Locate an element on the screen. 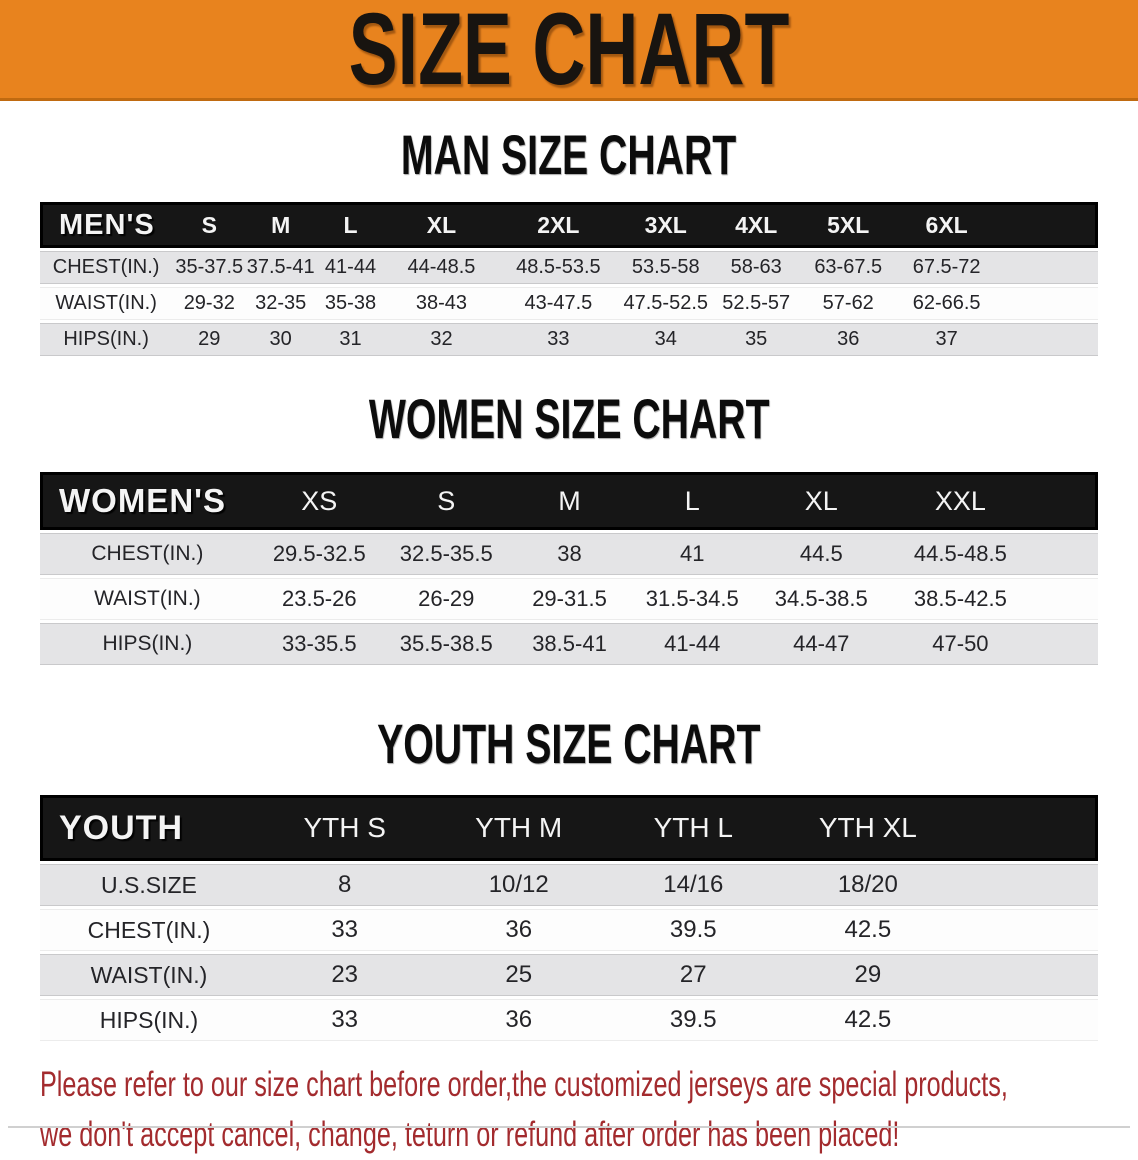 The width and height of the screenshot is (1138, 1160). size-value-cell: 44.5 is located at coordinates (821, 554).